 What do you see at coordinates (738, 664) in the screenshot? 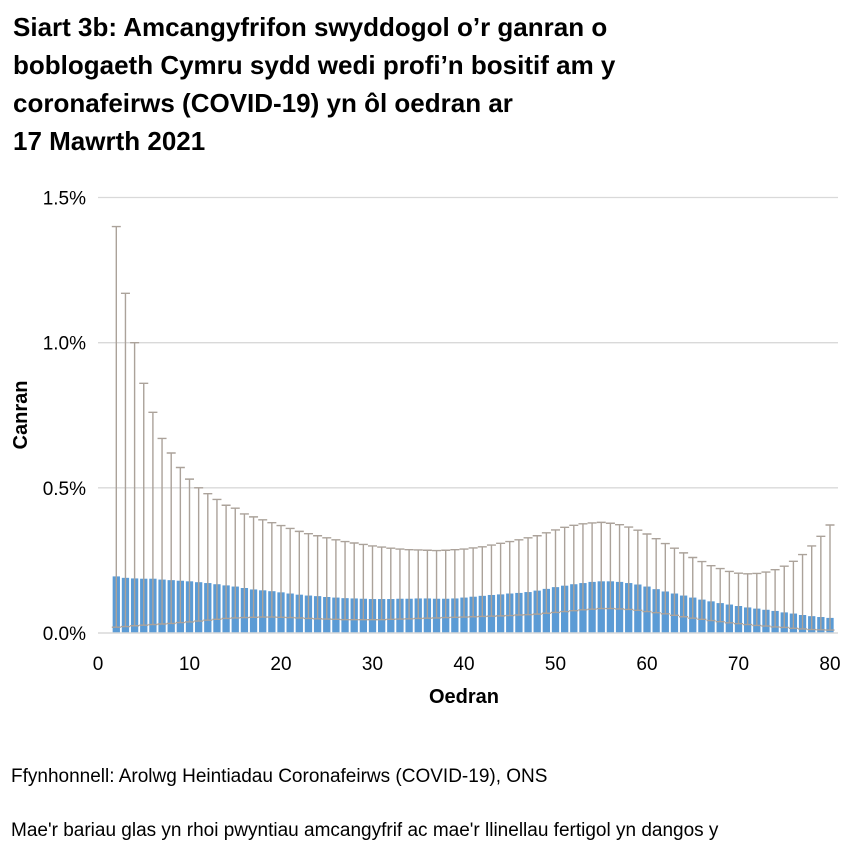
I see `x-tick-label: 70` at bounding box center [738, 664].